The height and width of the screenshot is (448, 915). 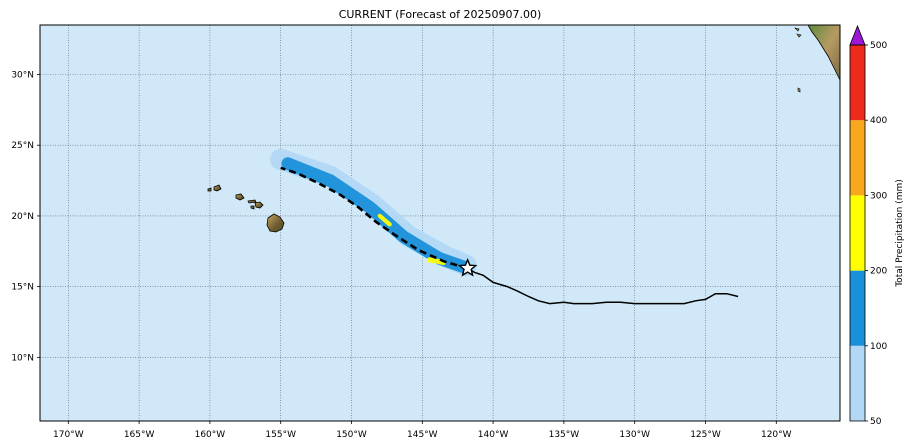 I want to click on lon-tick-label: 145°W, so click(x=422, y=435).